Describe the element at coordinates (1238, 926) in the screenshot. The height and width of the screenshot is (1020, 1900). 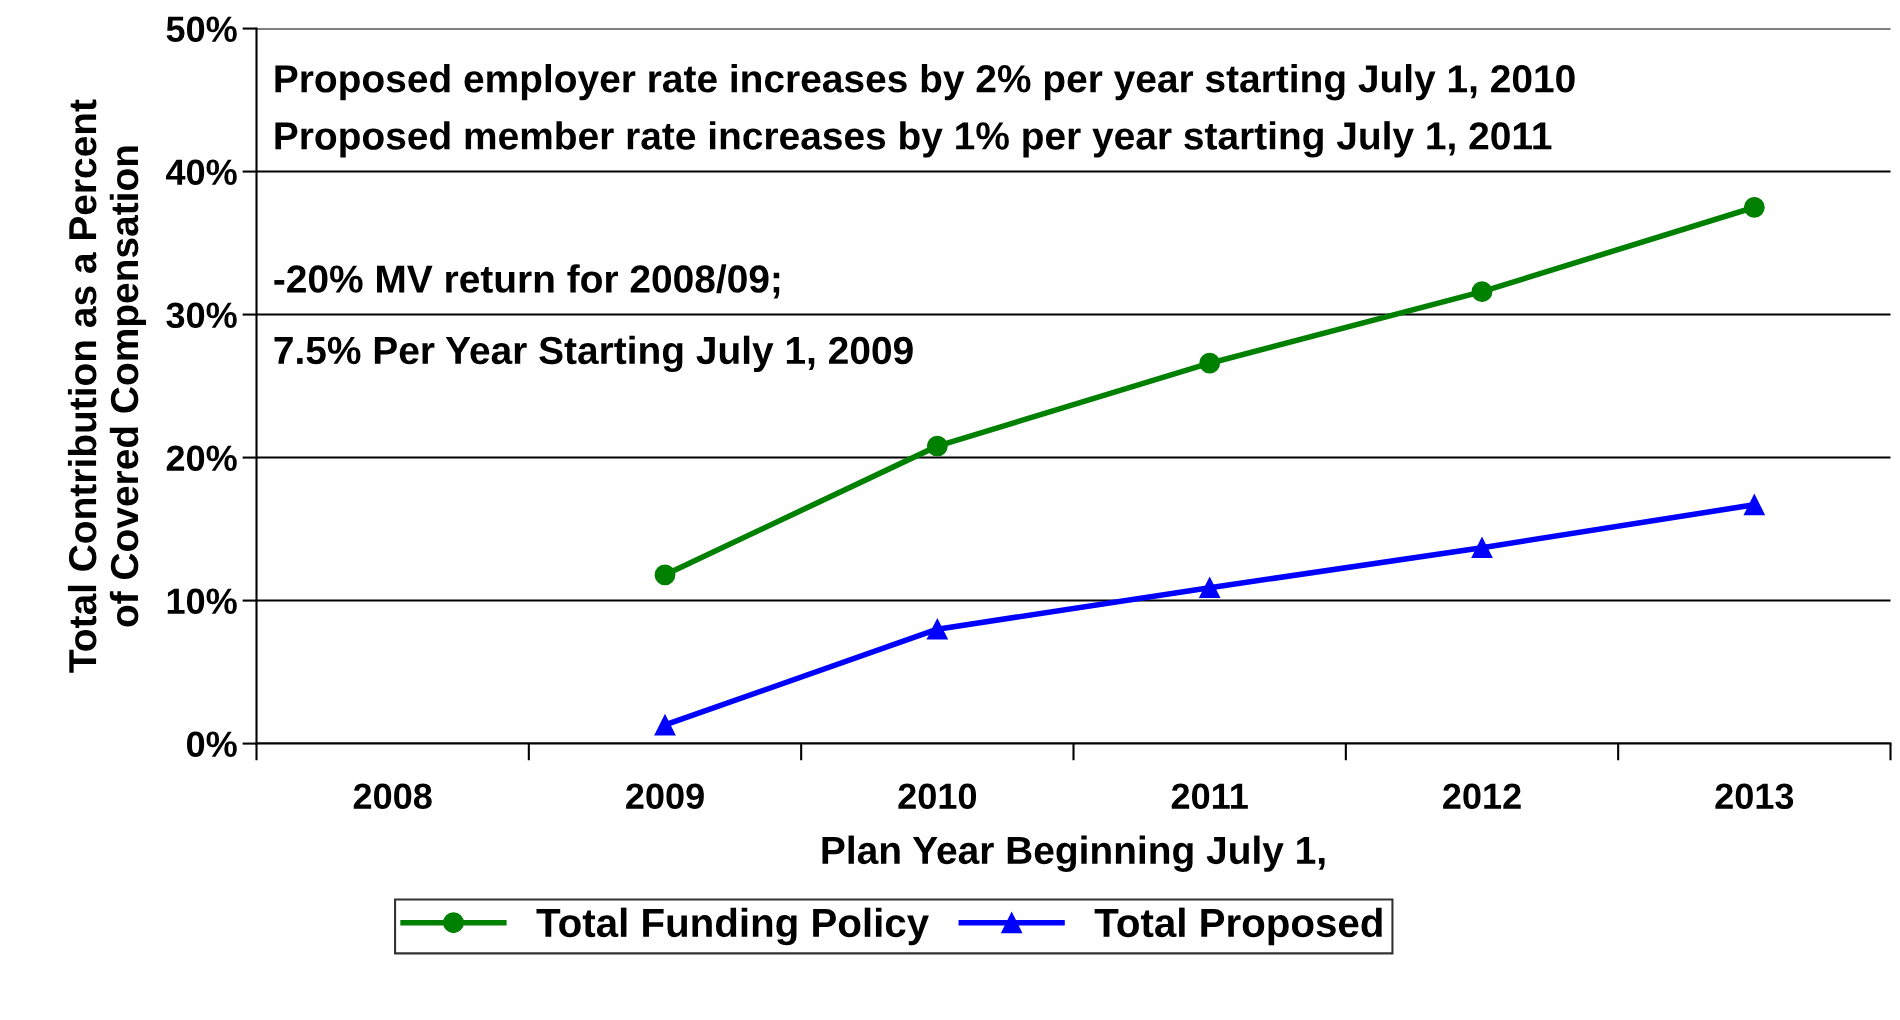
I see `legend-label: Total Proposed` at that location.